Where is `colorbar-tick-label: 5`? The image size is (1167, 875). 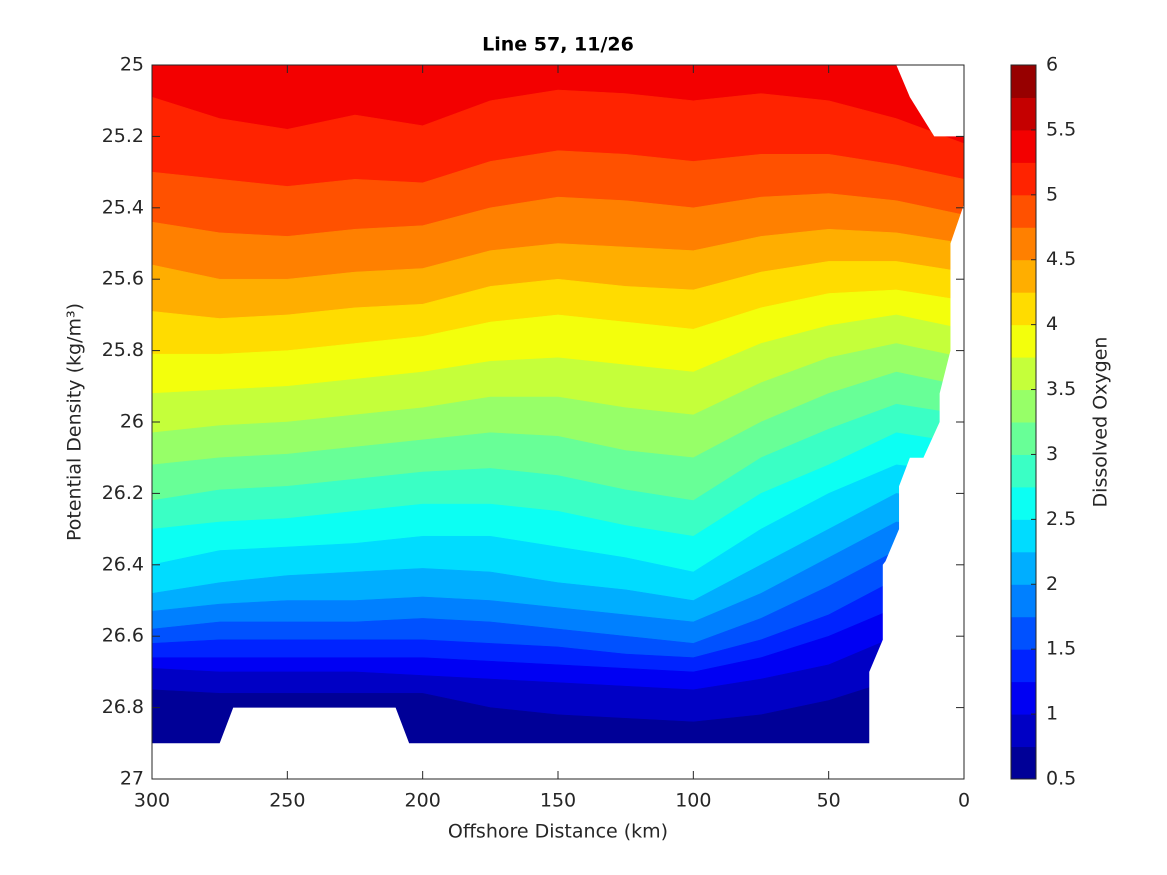 colorbar-tick-label: 5 is located at coordinates (1052, 194).